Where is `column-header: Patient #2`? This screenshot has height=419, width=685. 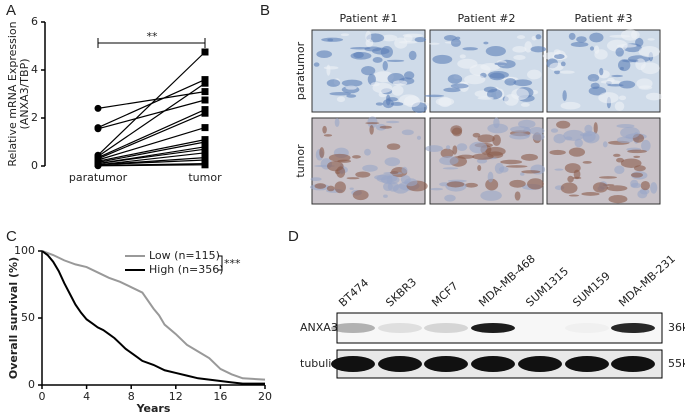 column-header: Patient #2 is located at coordinates (486, 18).